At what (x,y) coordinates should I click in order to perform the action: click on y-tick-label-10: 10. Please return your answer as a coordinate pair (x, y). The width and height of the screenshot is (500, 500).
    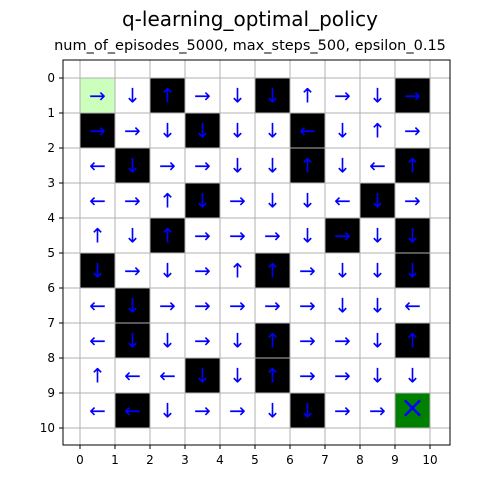
    Looking at the image, I should click on (47, 428).